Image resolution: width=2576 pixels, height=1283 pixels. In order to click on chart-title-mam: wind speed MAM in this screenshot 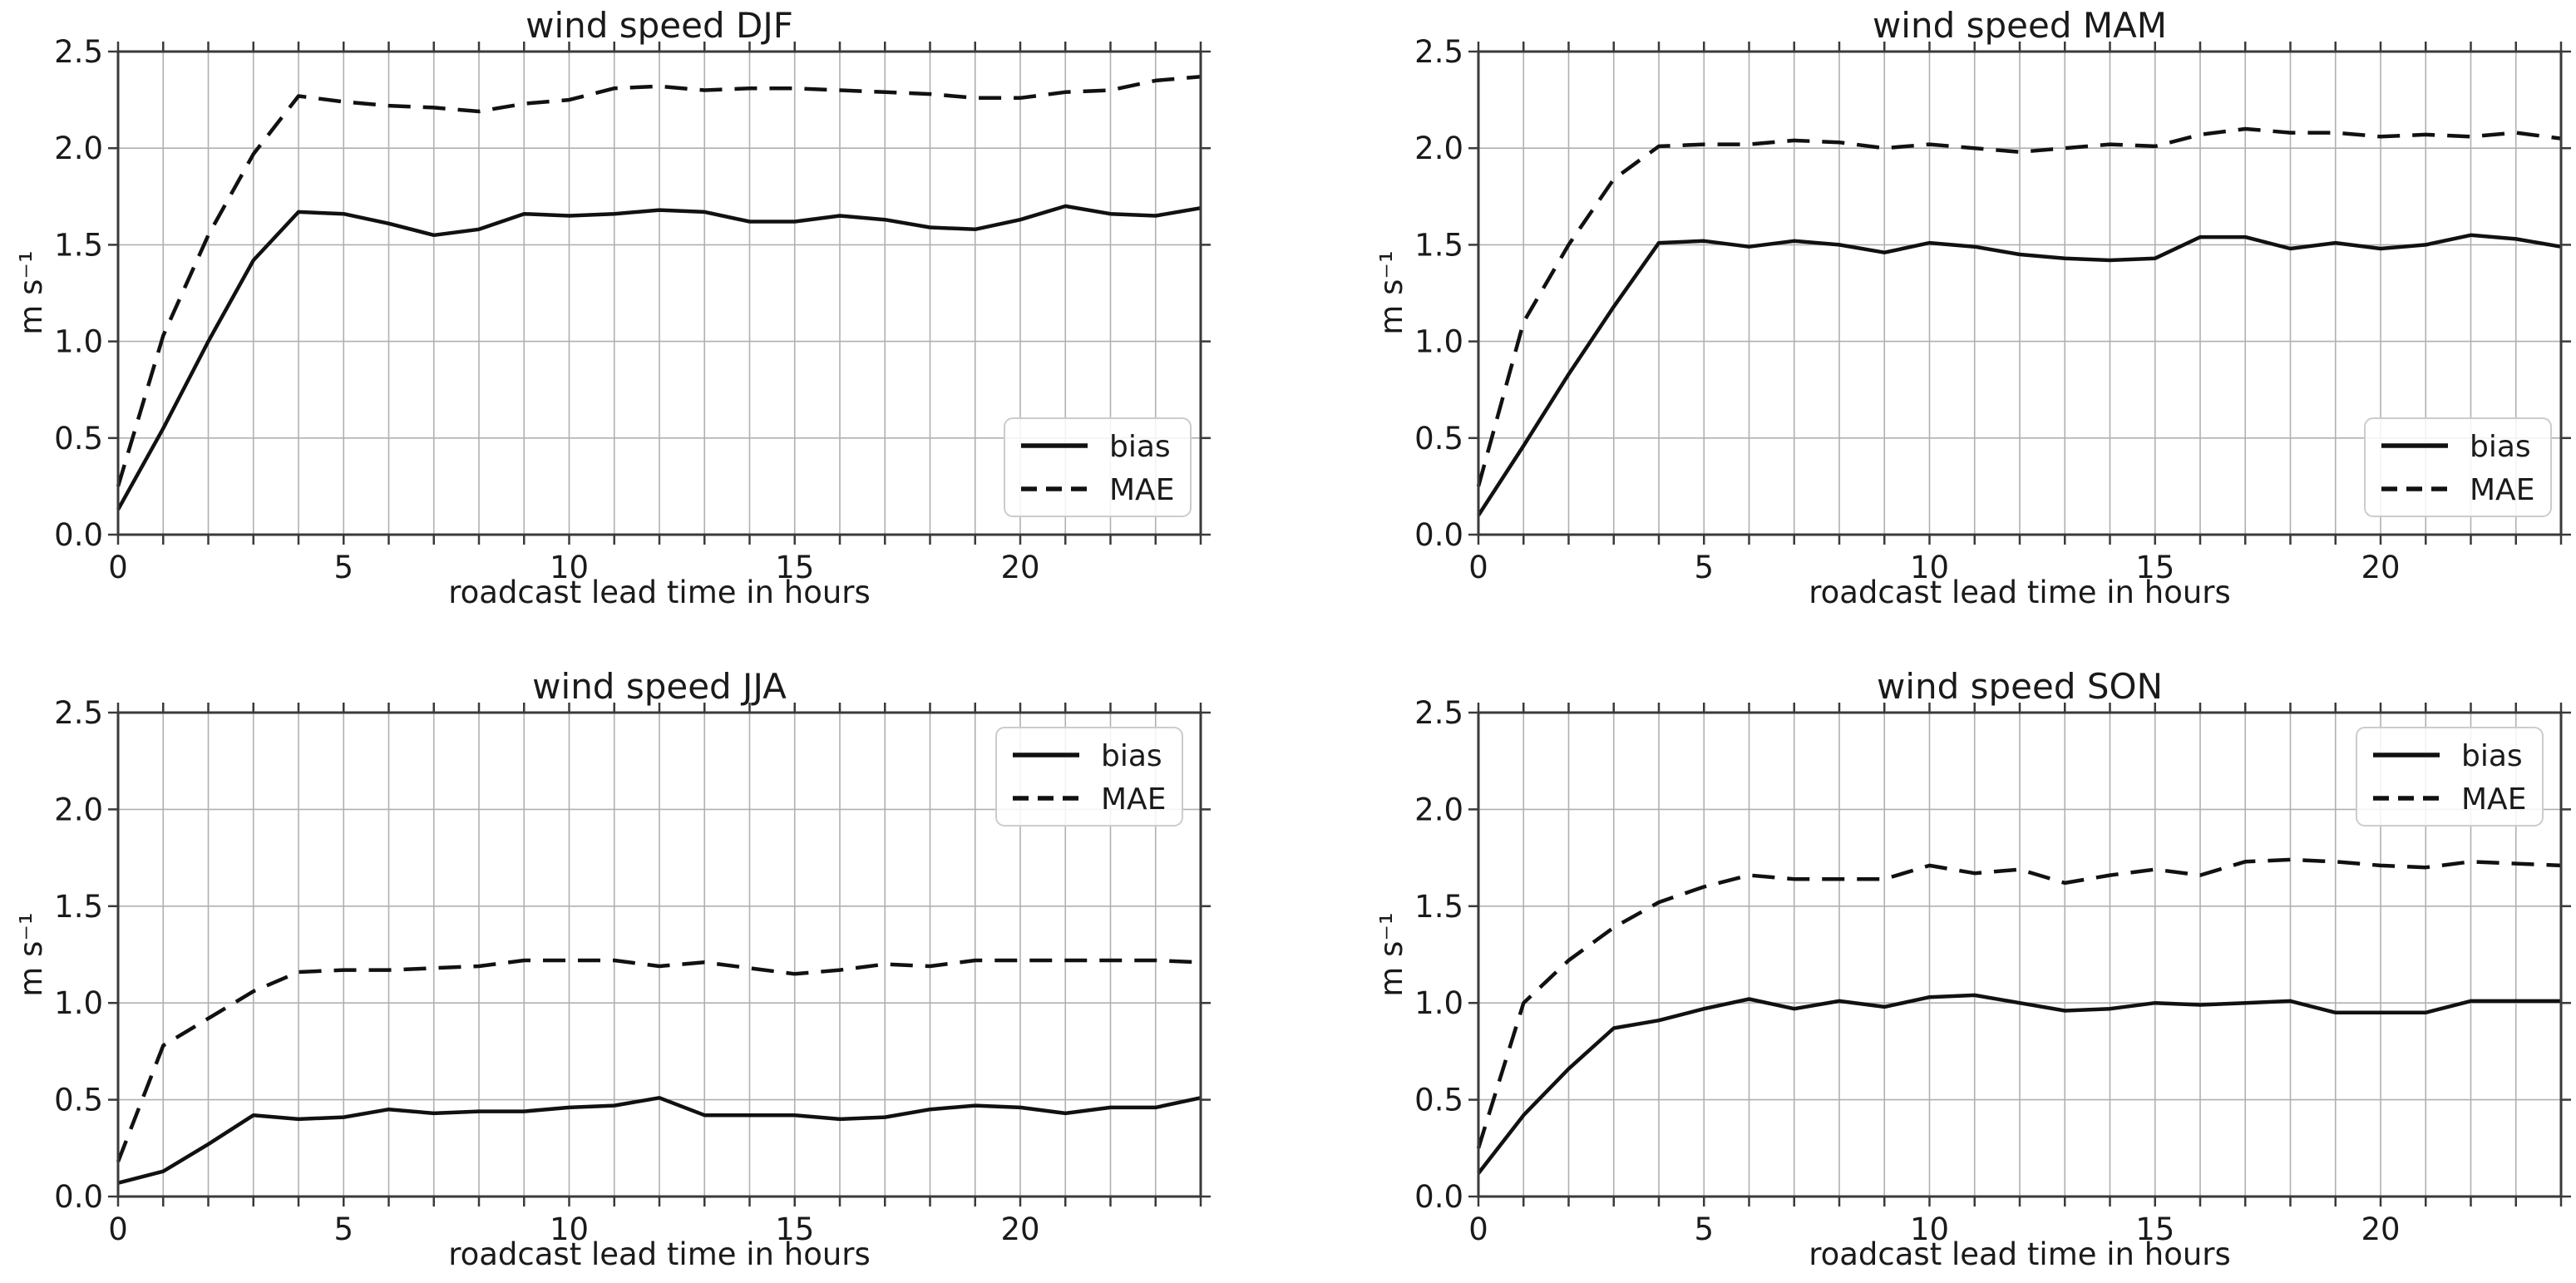, I will do `click(2020, 25)`.